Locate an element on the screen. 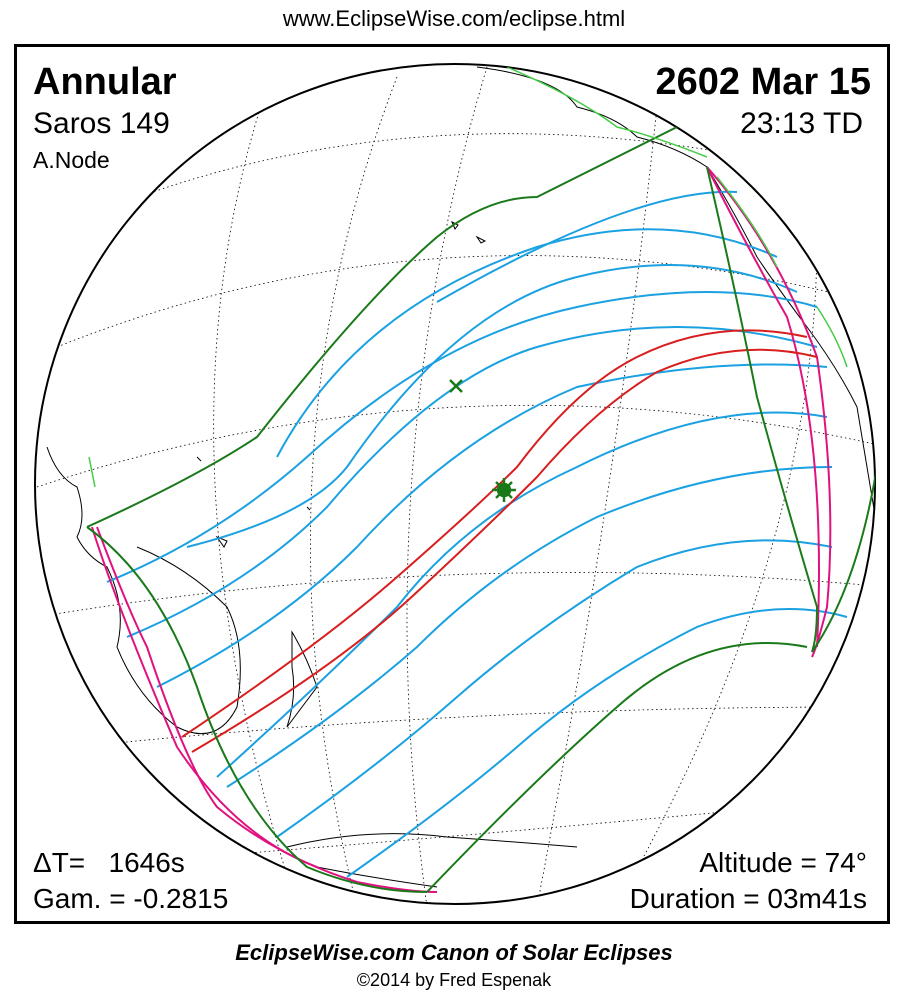 The width and height of the screenshot is (908, 1004). eclipse-time: 23:13 TD is located at coordinates (801, 123).